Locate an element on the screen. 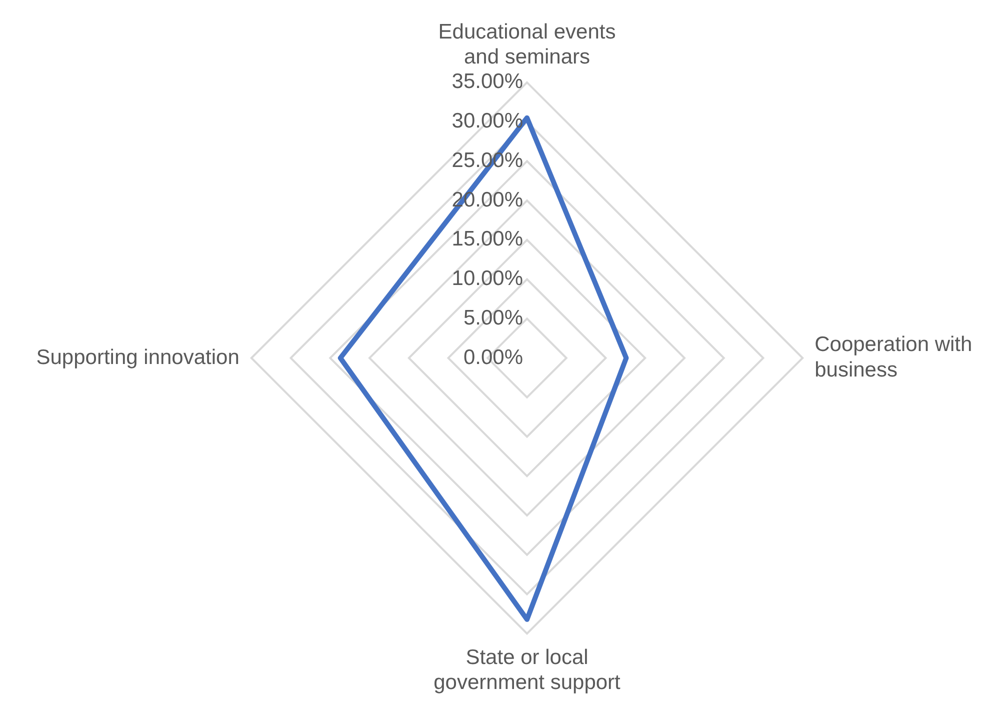 Image resolution: width=1000 pixels, height=716 pixels. y-tick-label: 35.00% is located at coordinates (487, 82).